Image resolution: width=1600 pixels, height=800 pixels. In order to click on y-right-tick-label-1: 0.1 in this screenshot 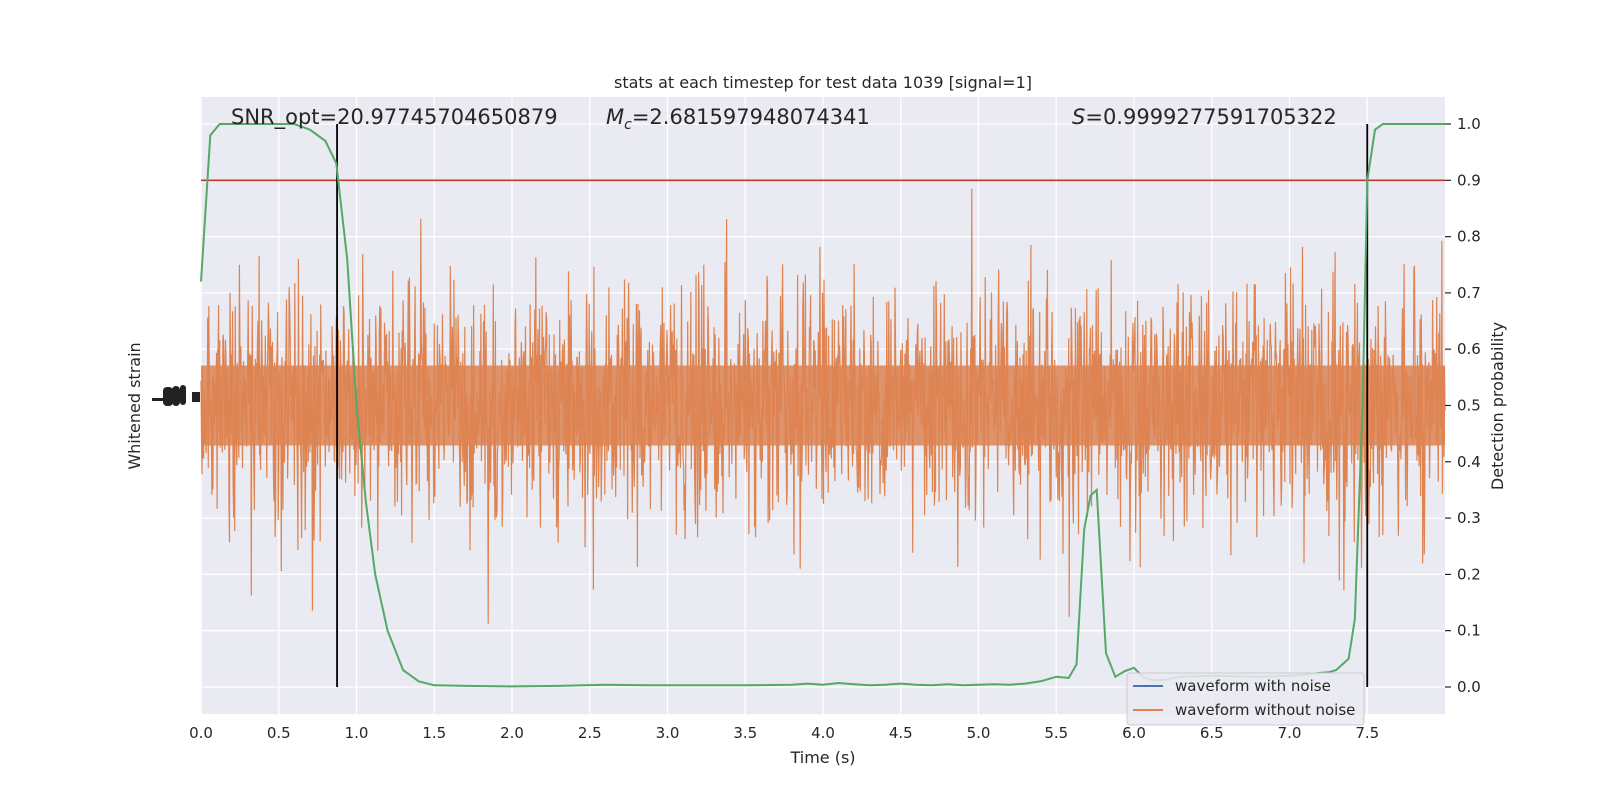, I will do `click(1469, 631)`.